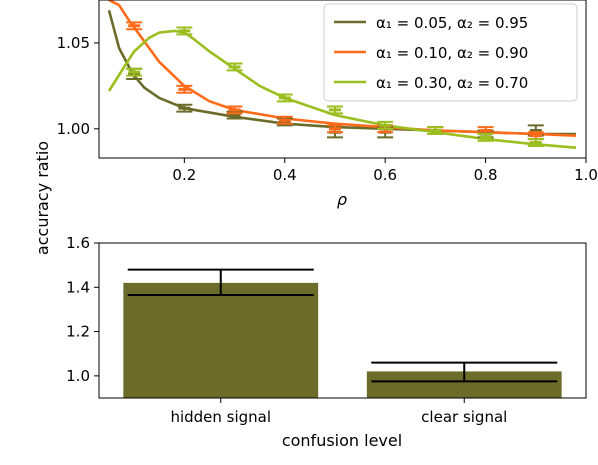 This screenshot has width=598, height=465. Describe the element at coordinates (452, 83) in the screenshot. I see `legend-label: α₁ = 0.30, α₂ = 0.70` at that location.